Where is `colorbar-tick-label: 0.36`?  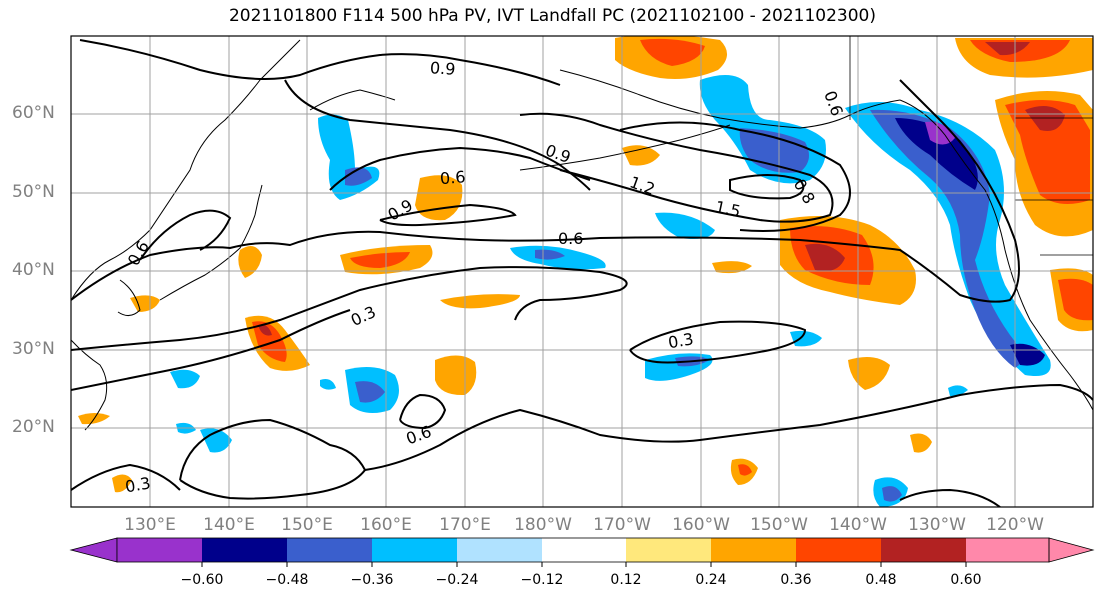
colorbar-tick-label: 0.36 is located at coordinates (796, 580).